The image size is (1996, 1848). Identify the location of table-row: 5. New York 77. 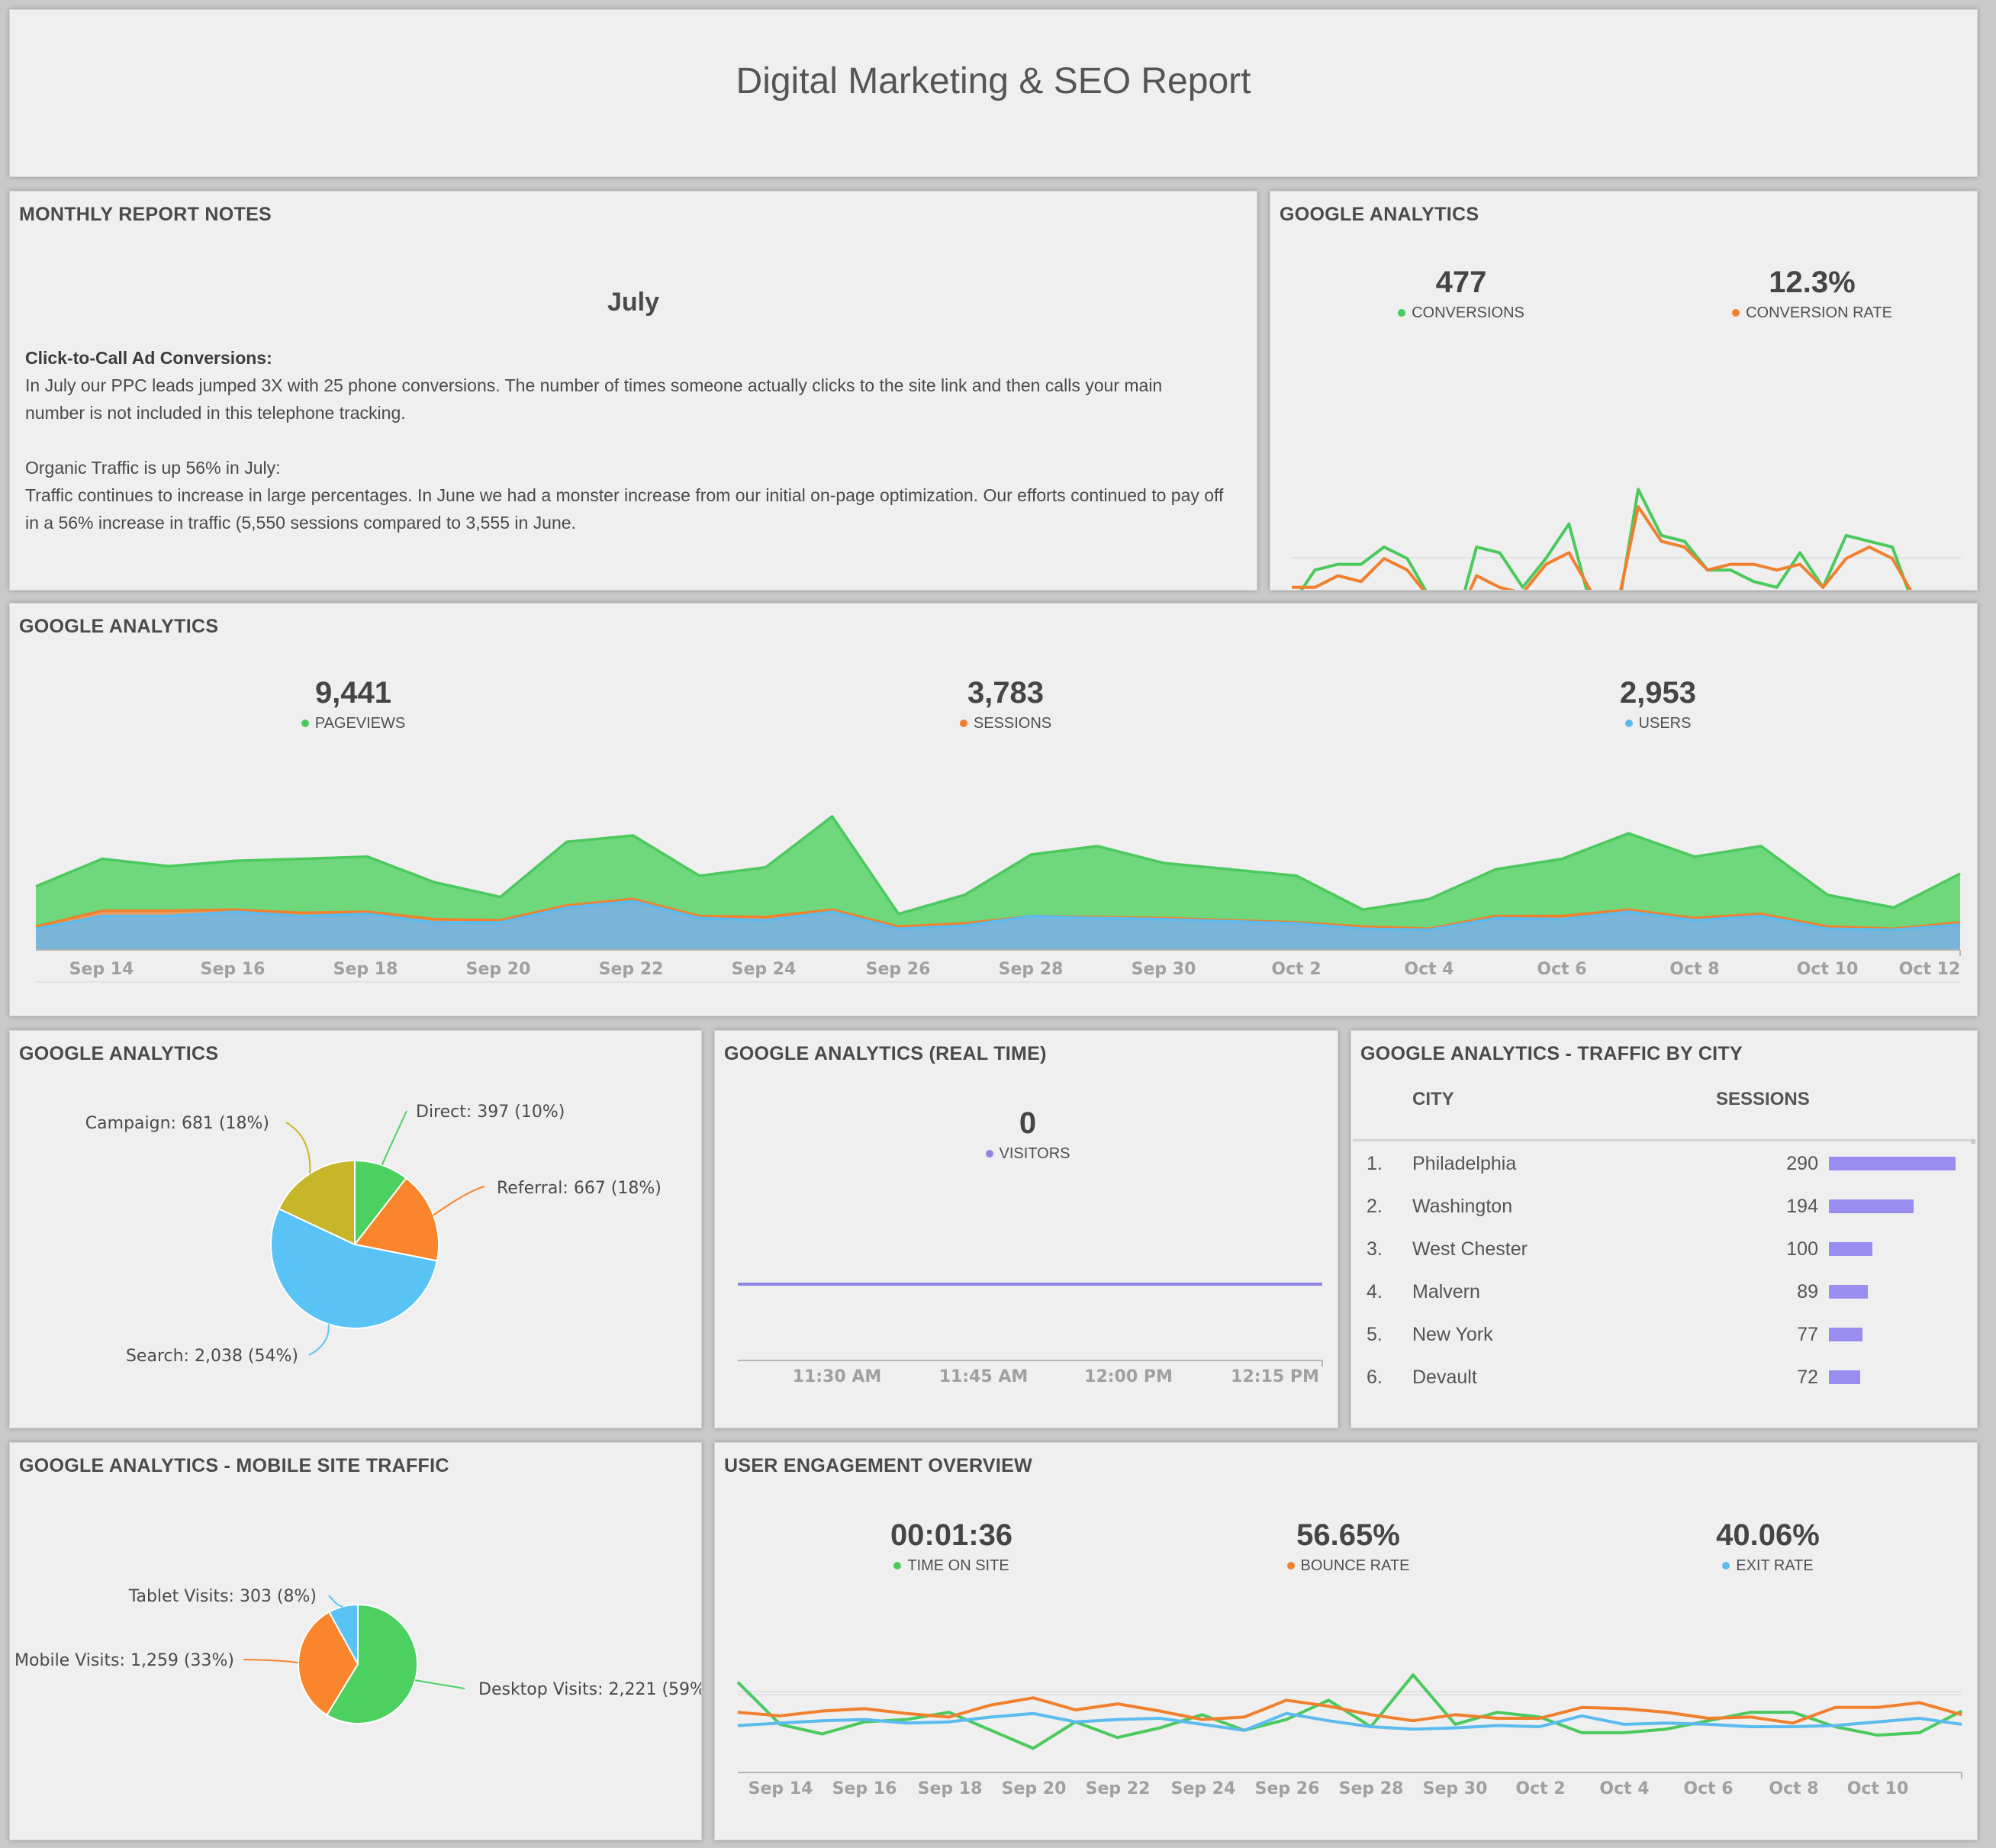
(1664, 1336).